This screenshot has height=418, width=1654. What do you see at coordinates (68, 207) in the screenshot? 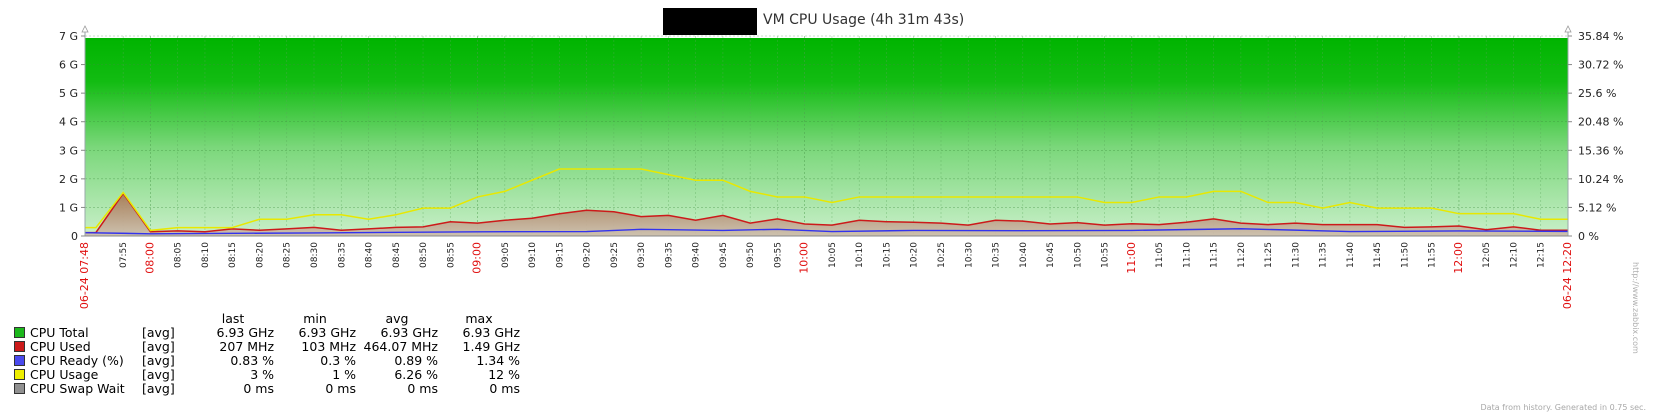
I see `left-tick-label: 1 G` at bounding box center [68, 207].